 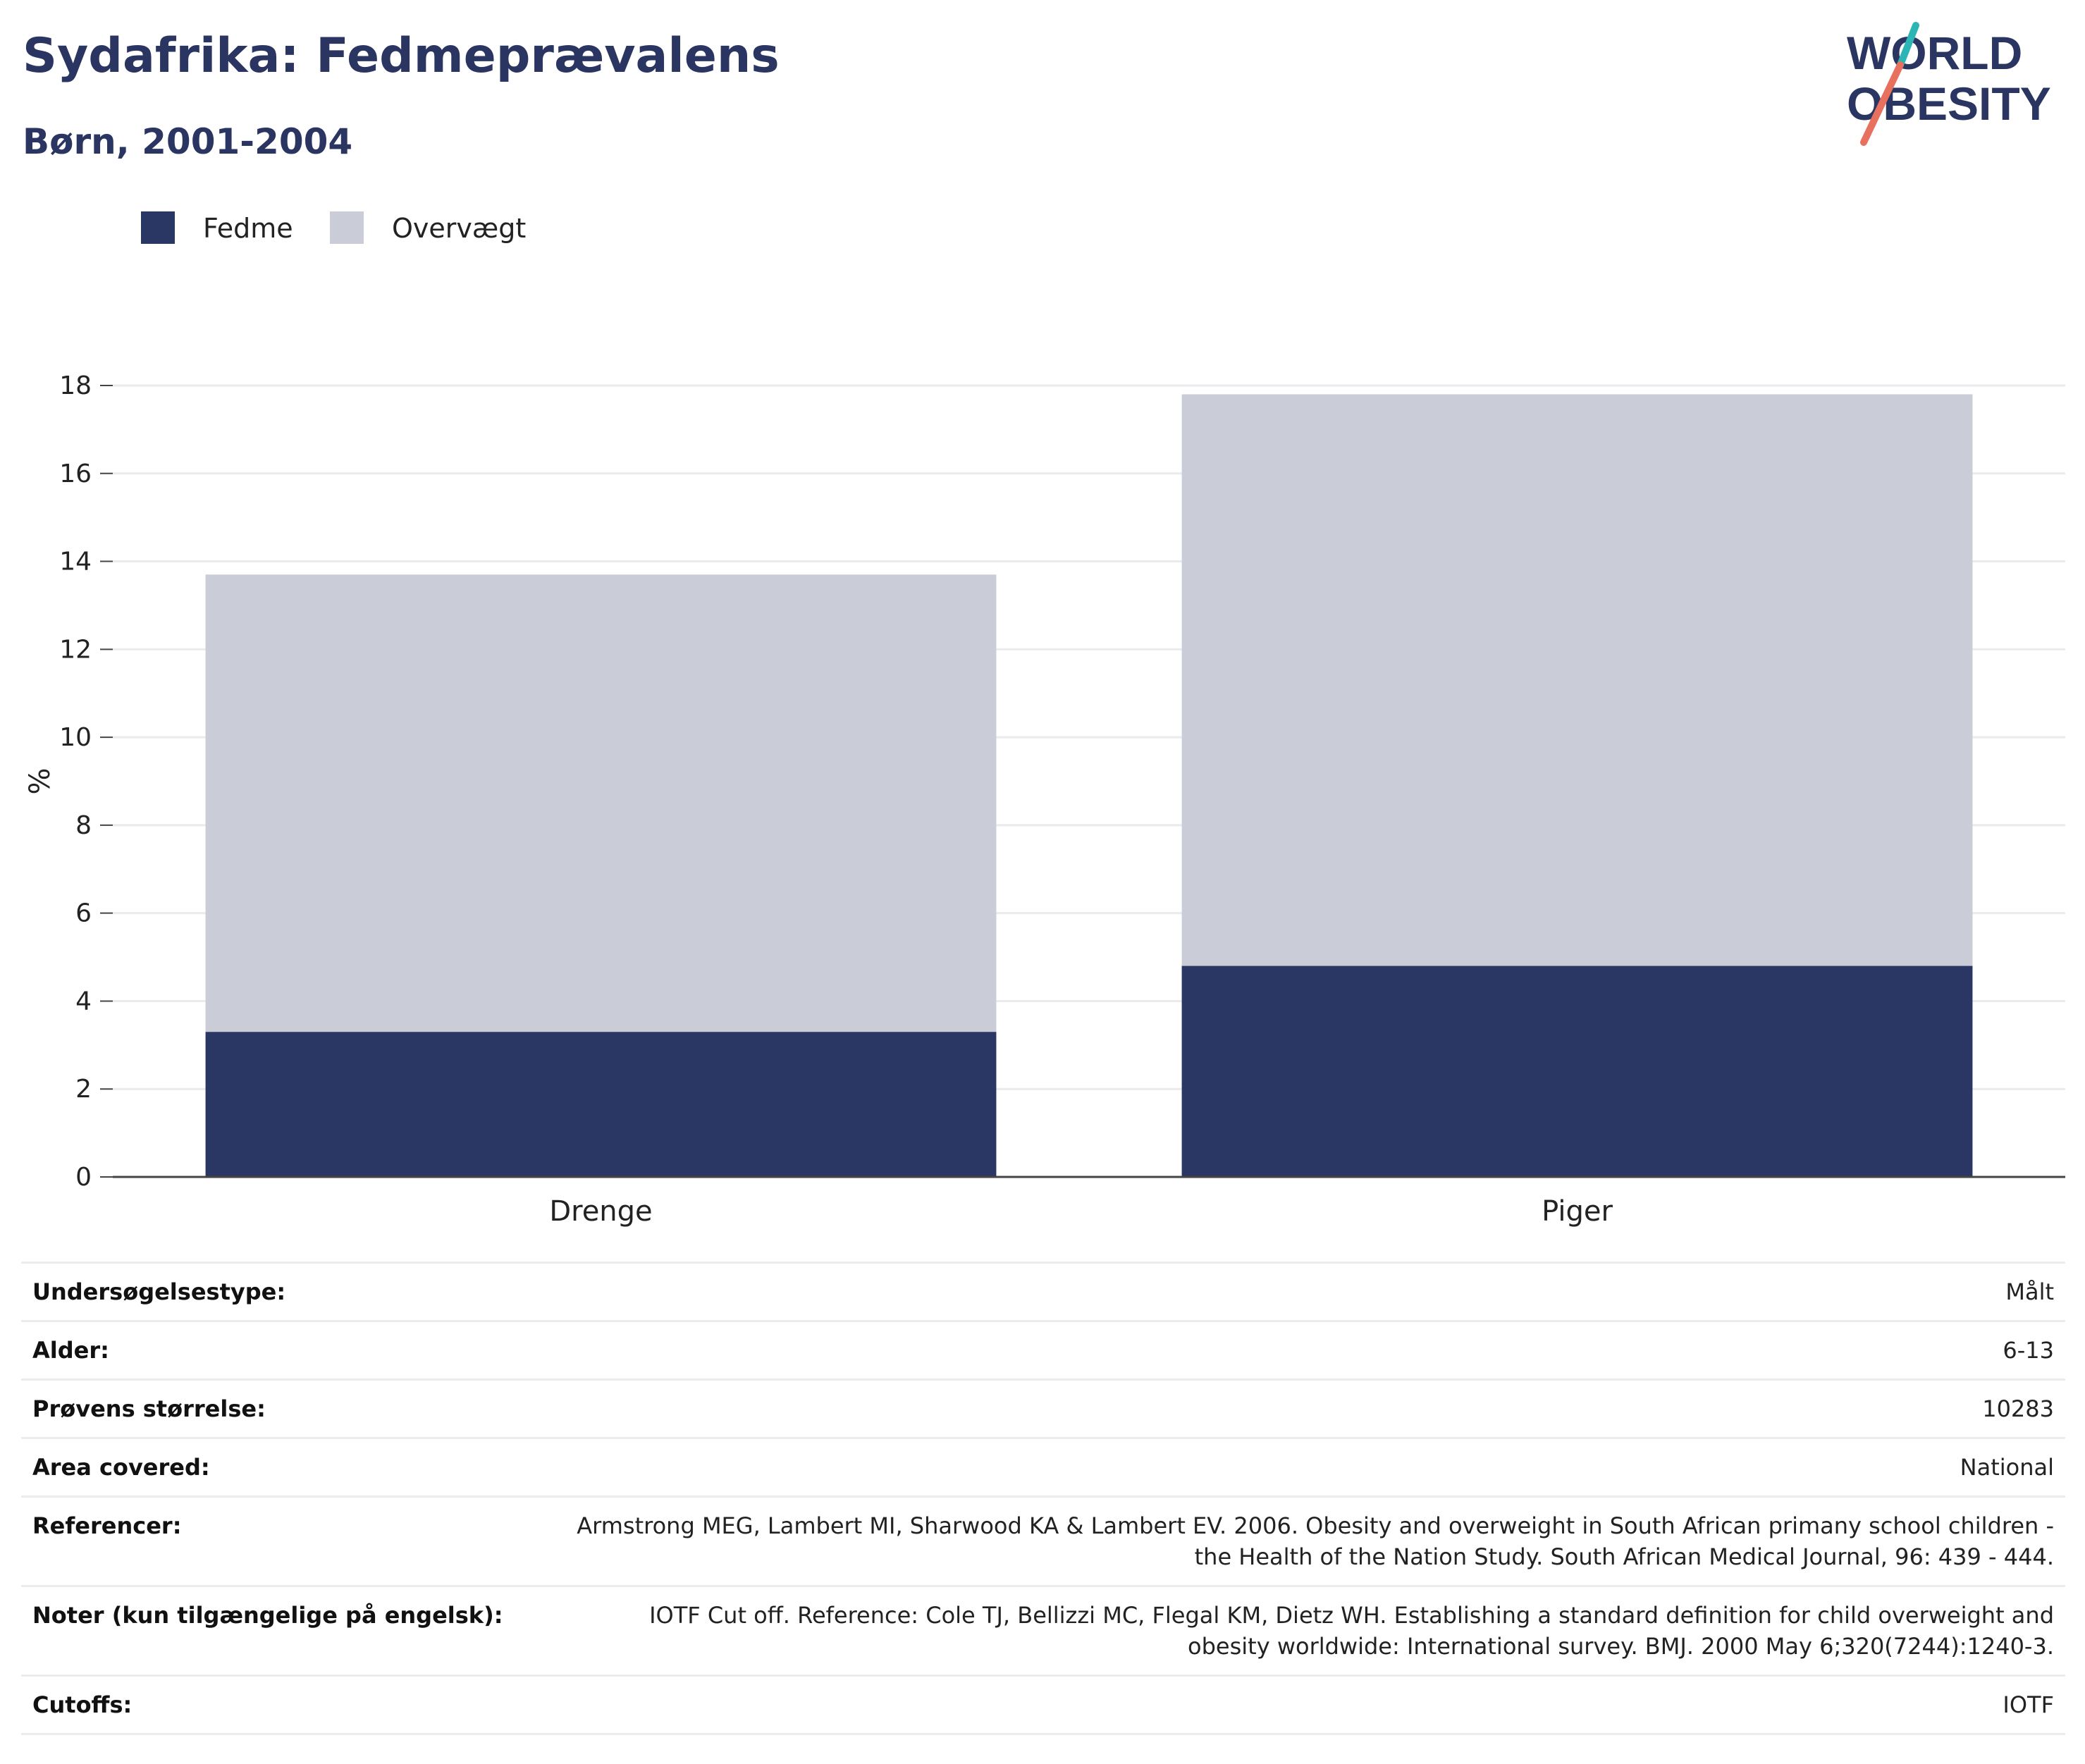 What do you see at coordinates (1308, 1467) in the screenshot?
I see `detail-value: National` at bounding box center [1308, 1467].